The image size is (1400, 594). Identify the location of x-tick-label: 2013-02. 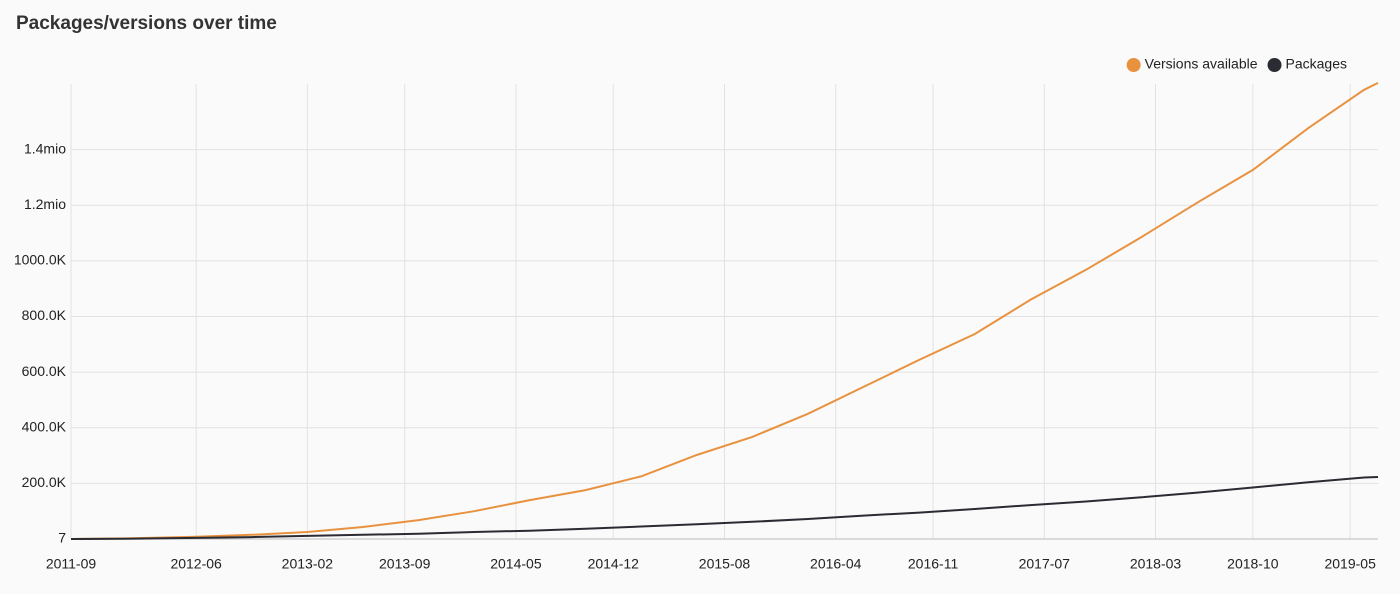
(308, 564).